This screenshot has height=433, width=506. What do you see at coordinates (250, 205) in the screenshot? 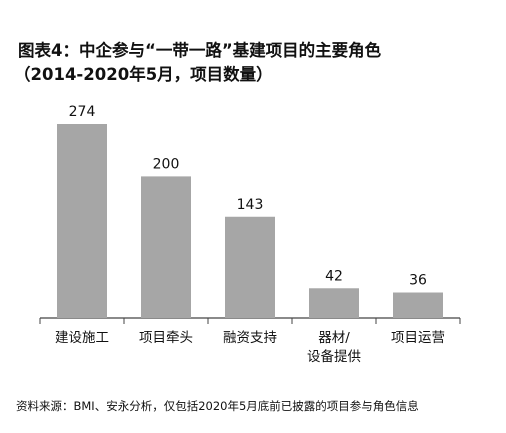
I see `data-label-3: 143` at bounding box center [250, 205].